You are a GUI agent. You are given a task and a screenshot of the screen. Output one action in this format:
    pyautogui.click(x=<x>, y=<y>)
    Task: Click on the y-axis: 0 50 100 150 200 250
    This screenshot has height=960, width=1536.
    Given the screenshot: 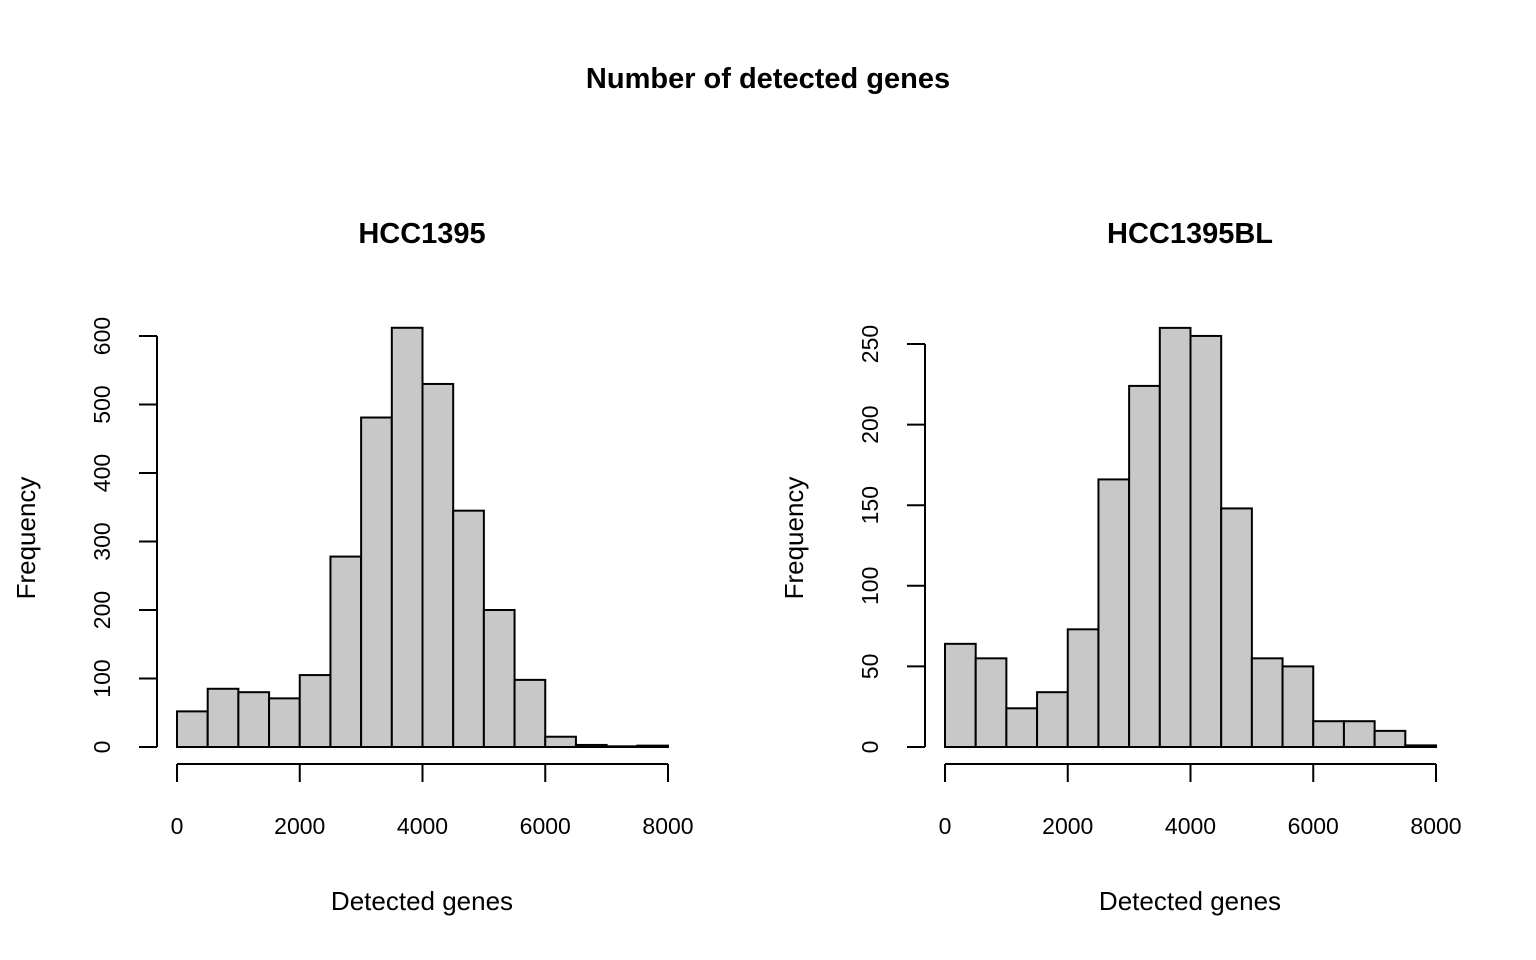 What is the action you would take?
    pyautogui.click(x=891, y=539)
    